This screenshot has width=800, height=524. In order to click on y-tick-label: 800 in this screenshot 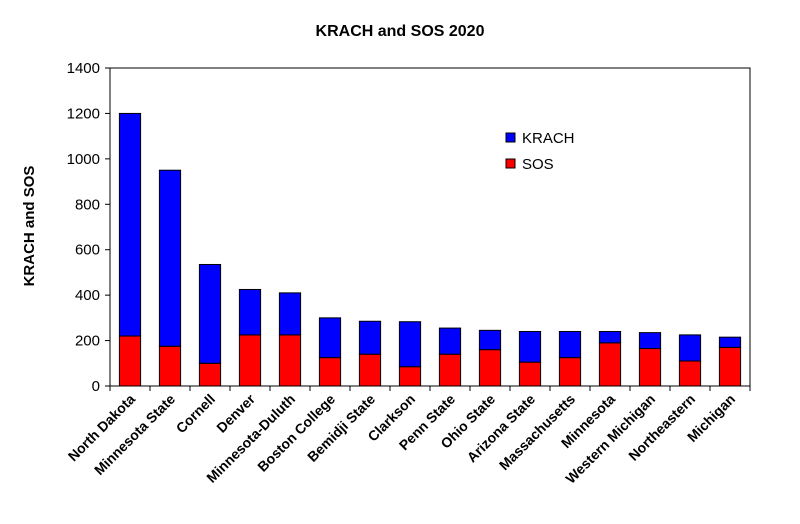, I will do `click(87, 204)`.